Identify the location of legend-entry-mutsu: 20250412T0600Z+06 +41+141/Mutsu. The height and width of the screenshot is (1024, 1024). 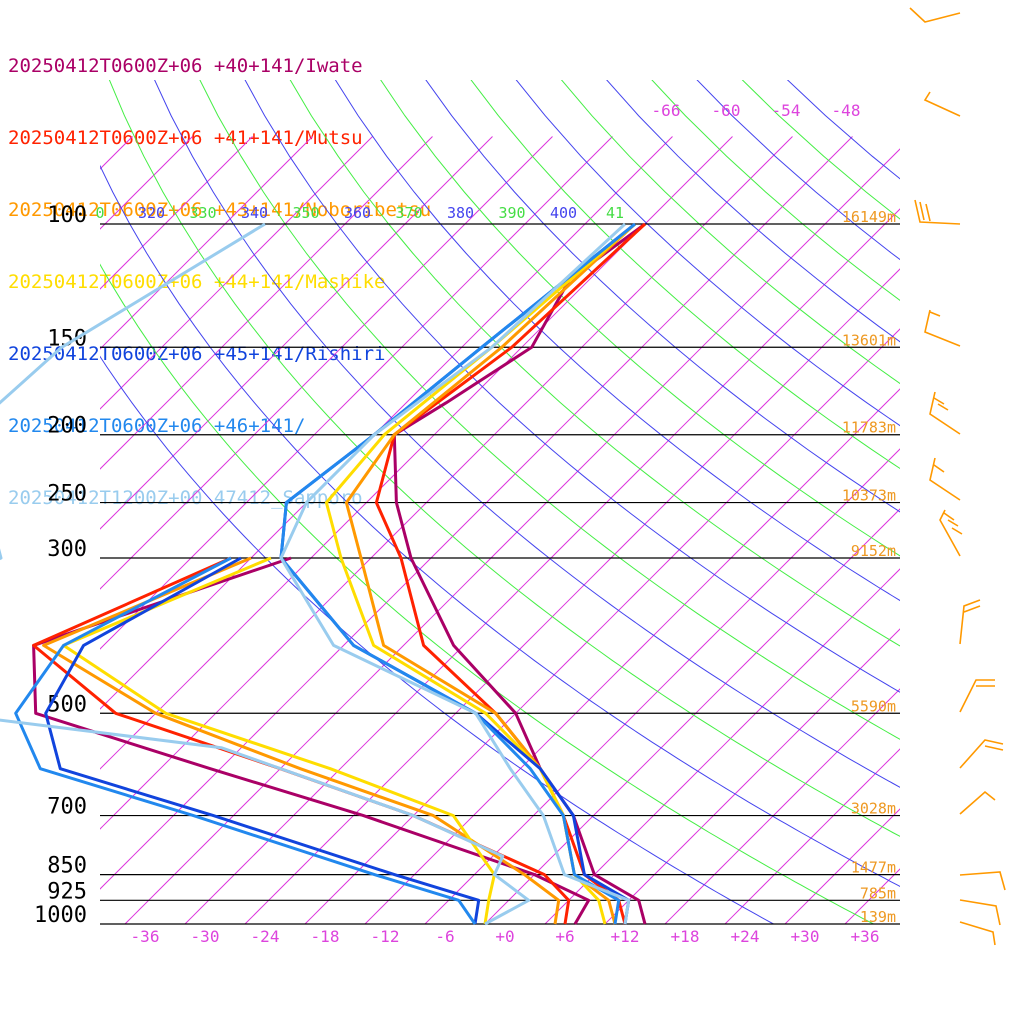
(185, 138).